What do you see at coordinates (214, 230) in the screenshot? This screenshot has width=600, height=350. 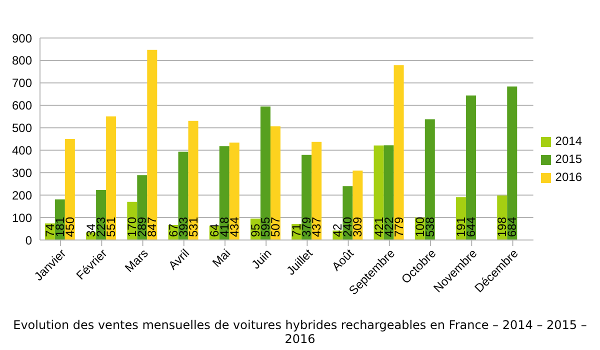 I see `data-label: 64` at bounding box center [214, 230].